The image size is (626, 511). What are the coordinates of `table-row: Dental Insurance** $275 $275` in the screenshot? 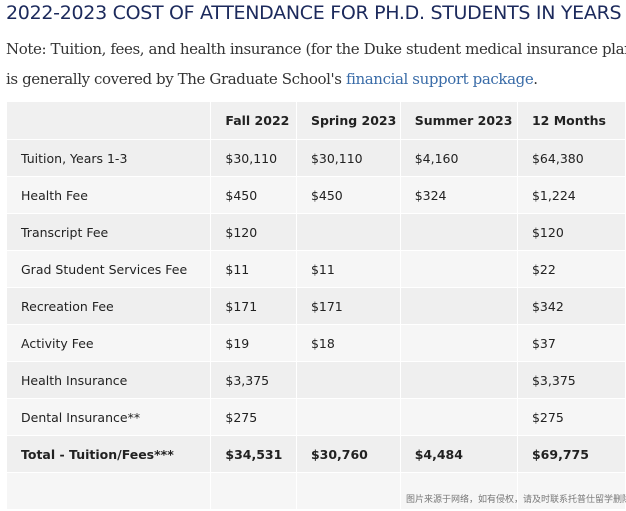 It's located at (315, 417).